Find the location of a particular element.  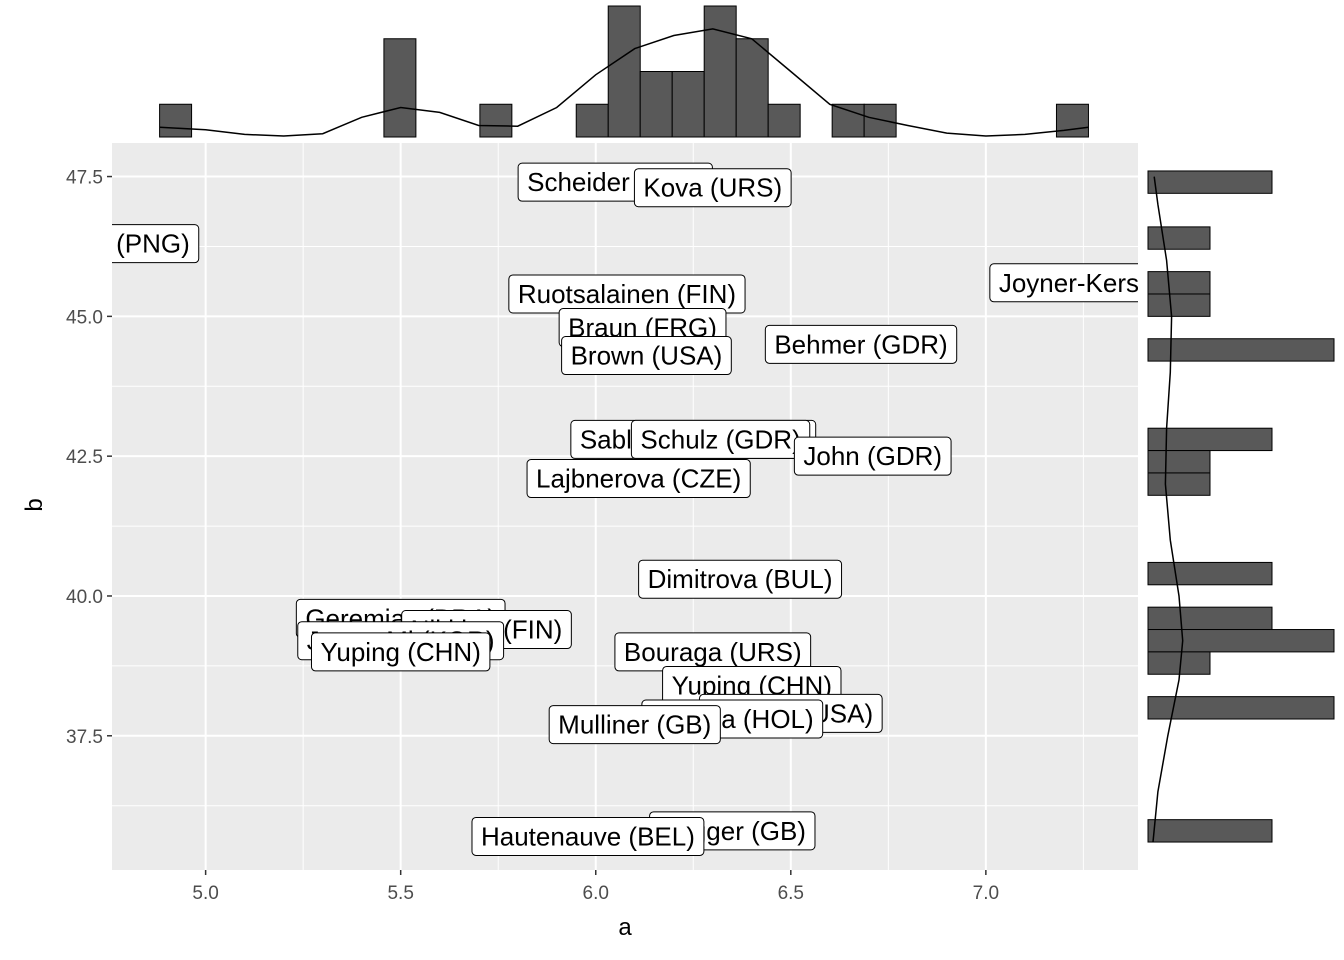

point-label: Lajbnerova (CZE) is located at coordinates (638, 479).